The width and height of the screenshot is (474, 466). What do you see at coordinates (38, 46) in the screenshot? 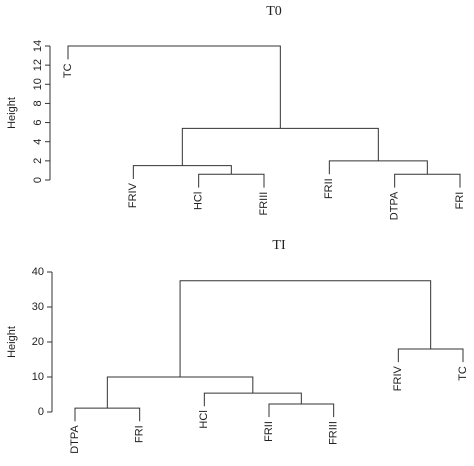
I see `y-tick-label: 14` at bounding box center [38, 46].